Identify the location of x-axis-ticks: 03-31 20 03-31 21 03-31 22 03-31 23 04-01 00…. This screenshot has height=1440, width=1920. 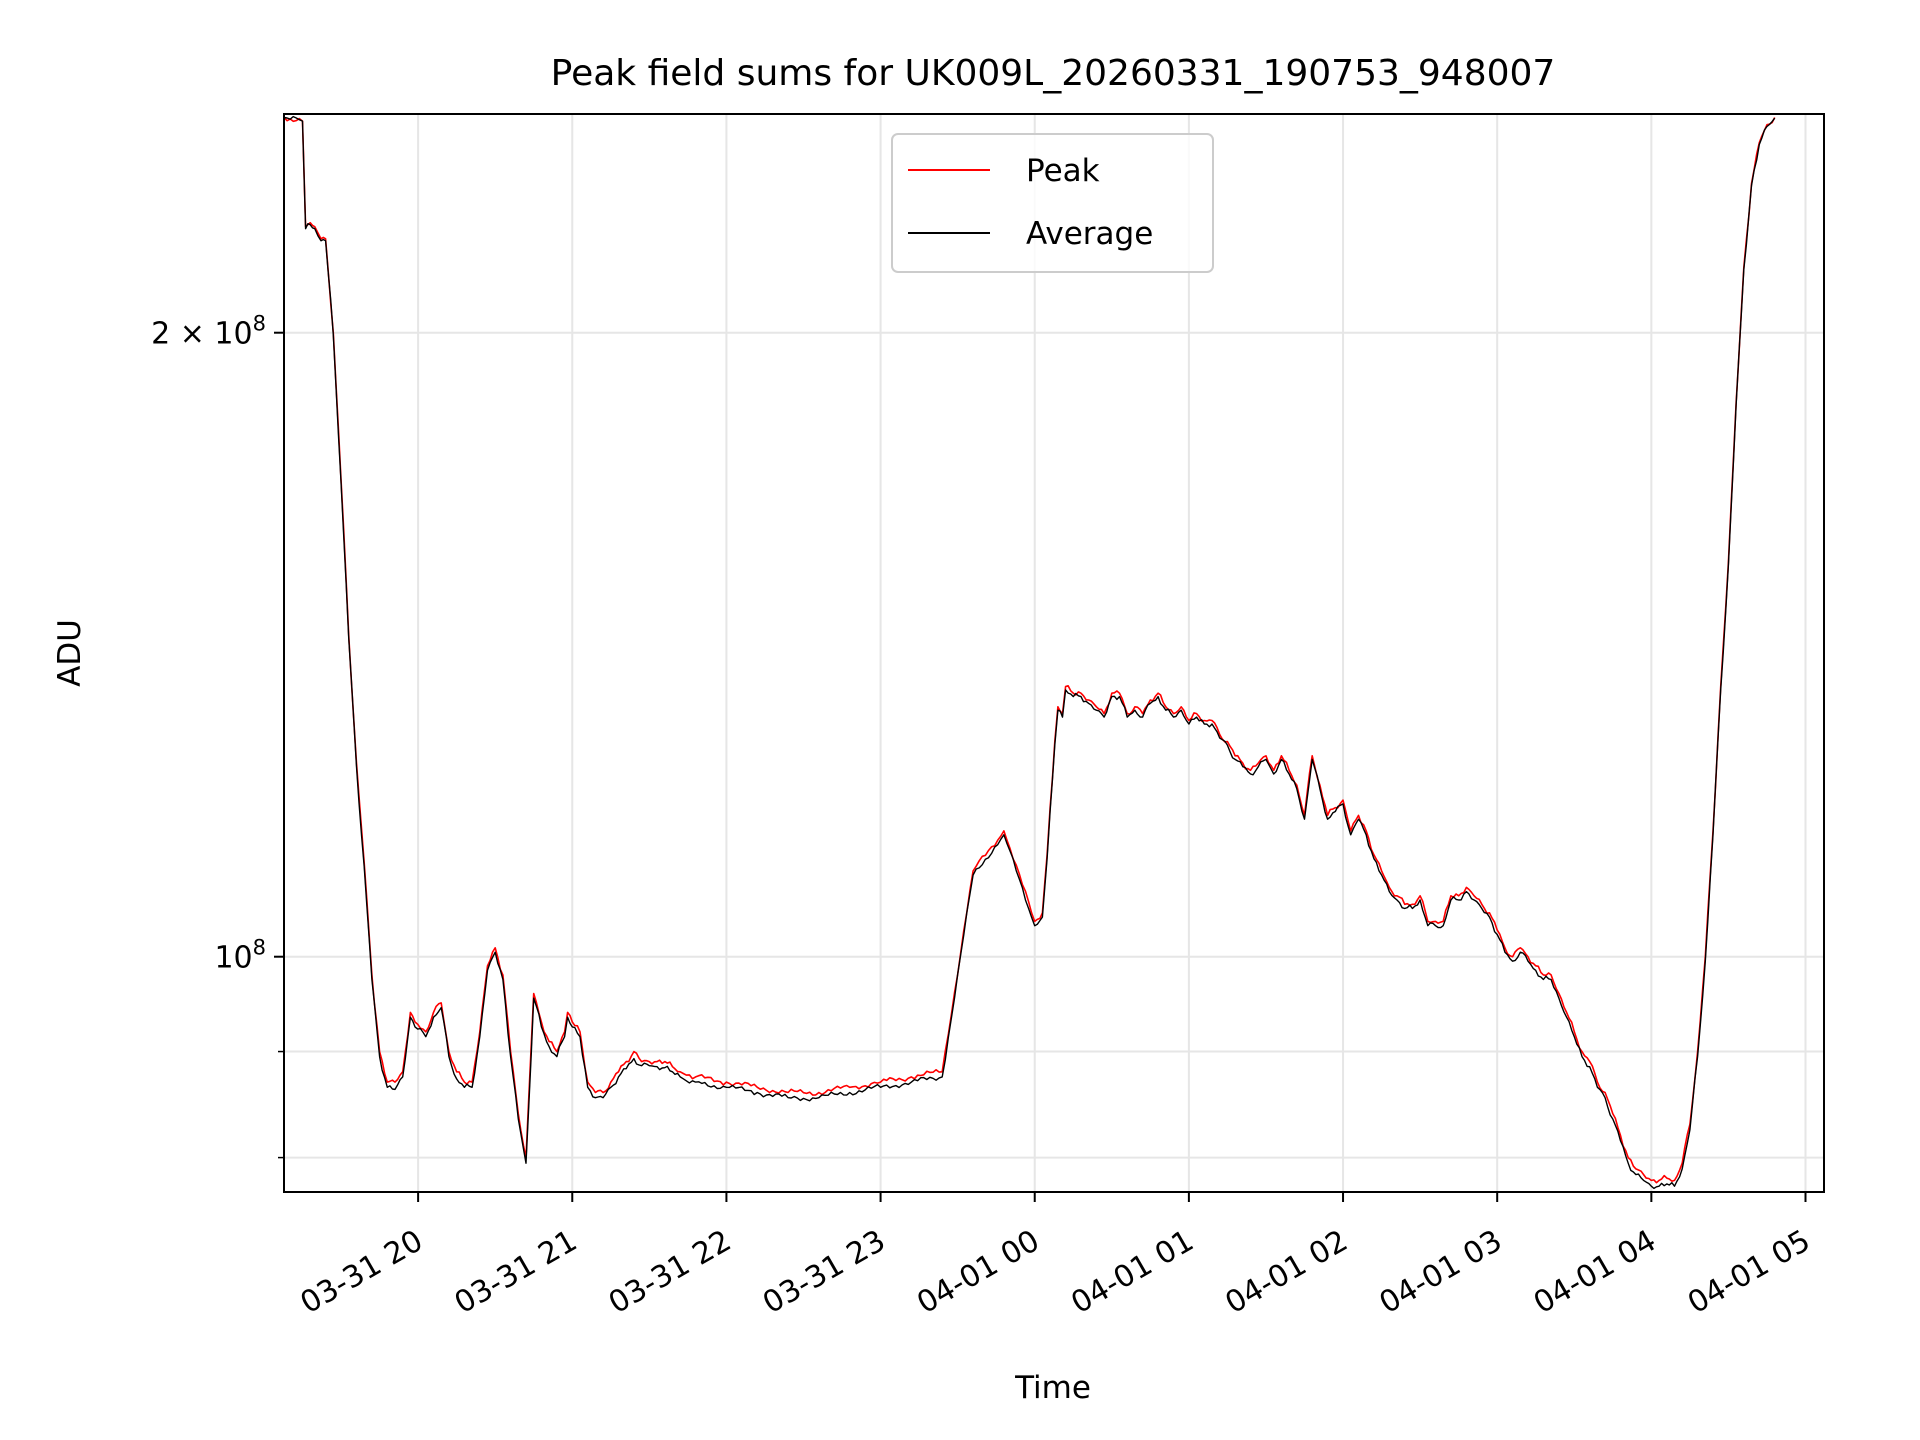
(1055, 1256).